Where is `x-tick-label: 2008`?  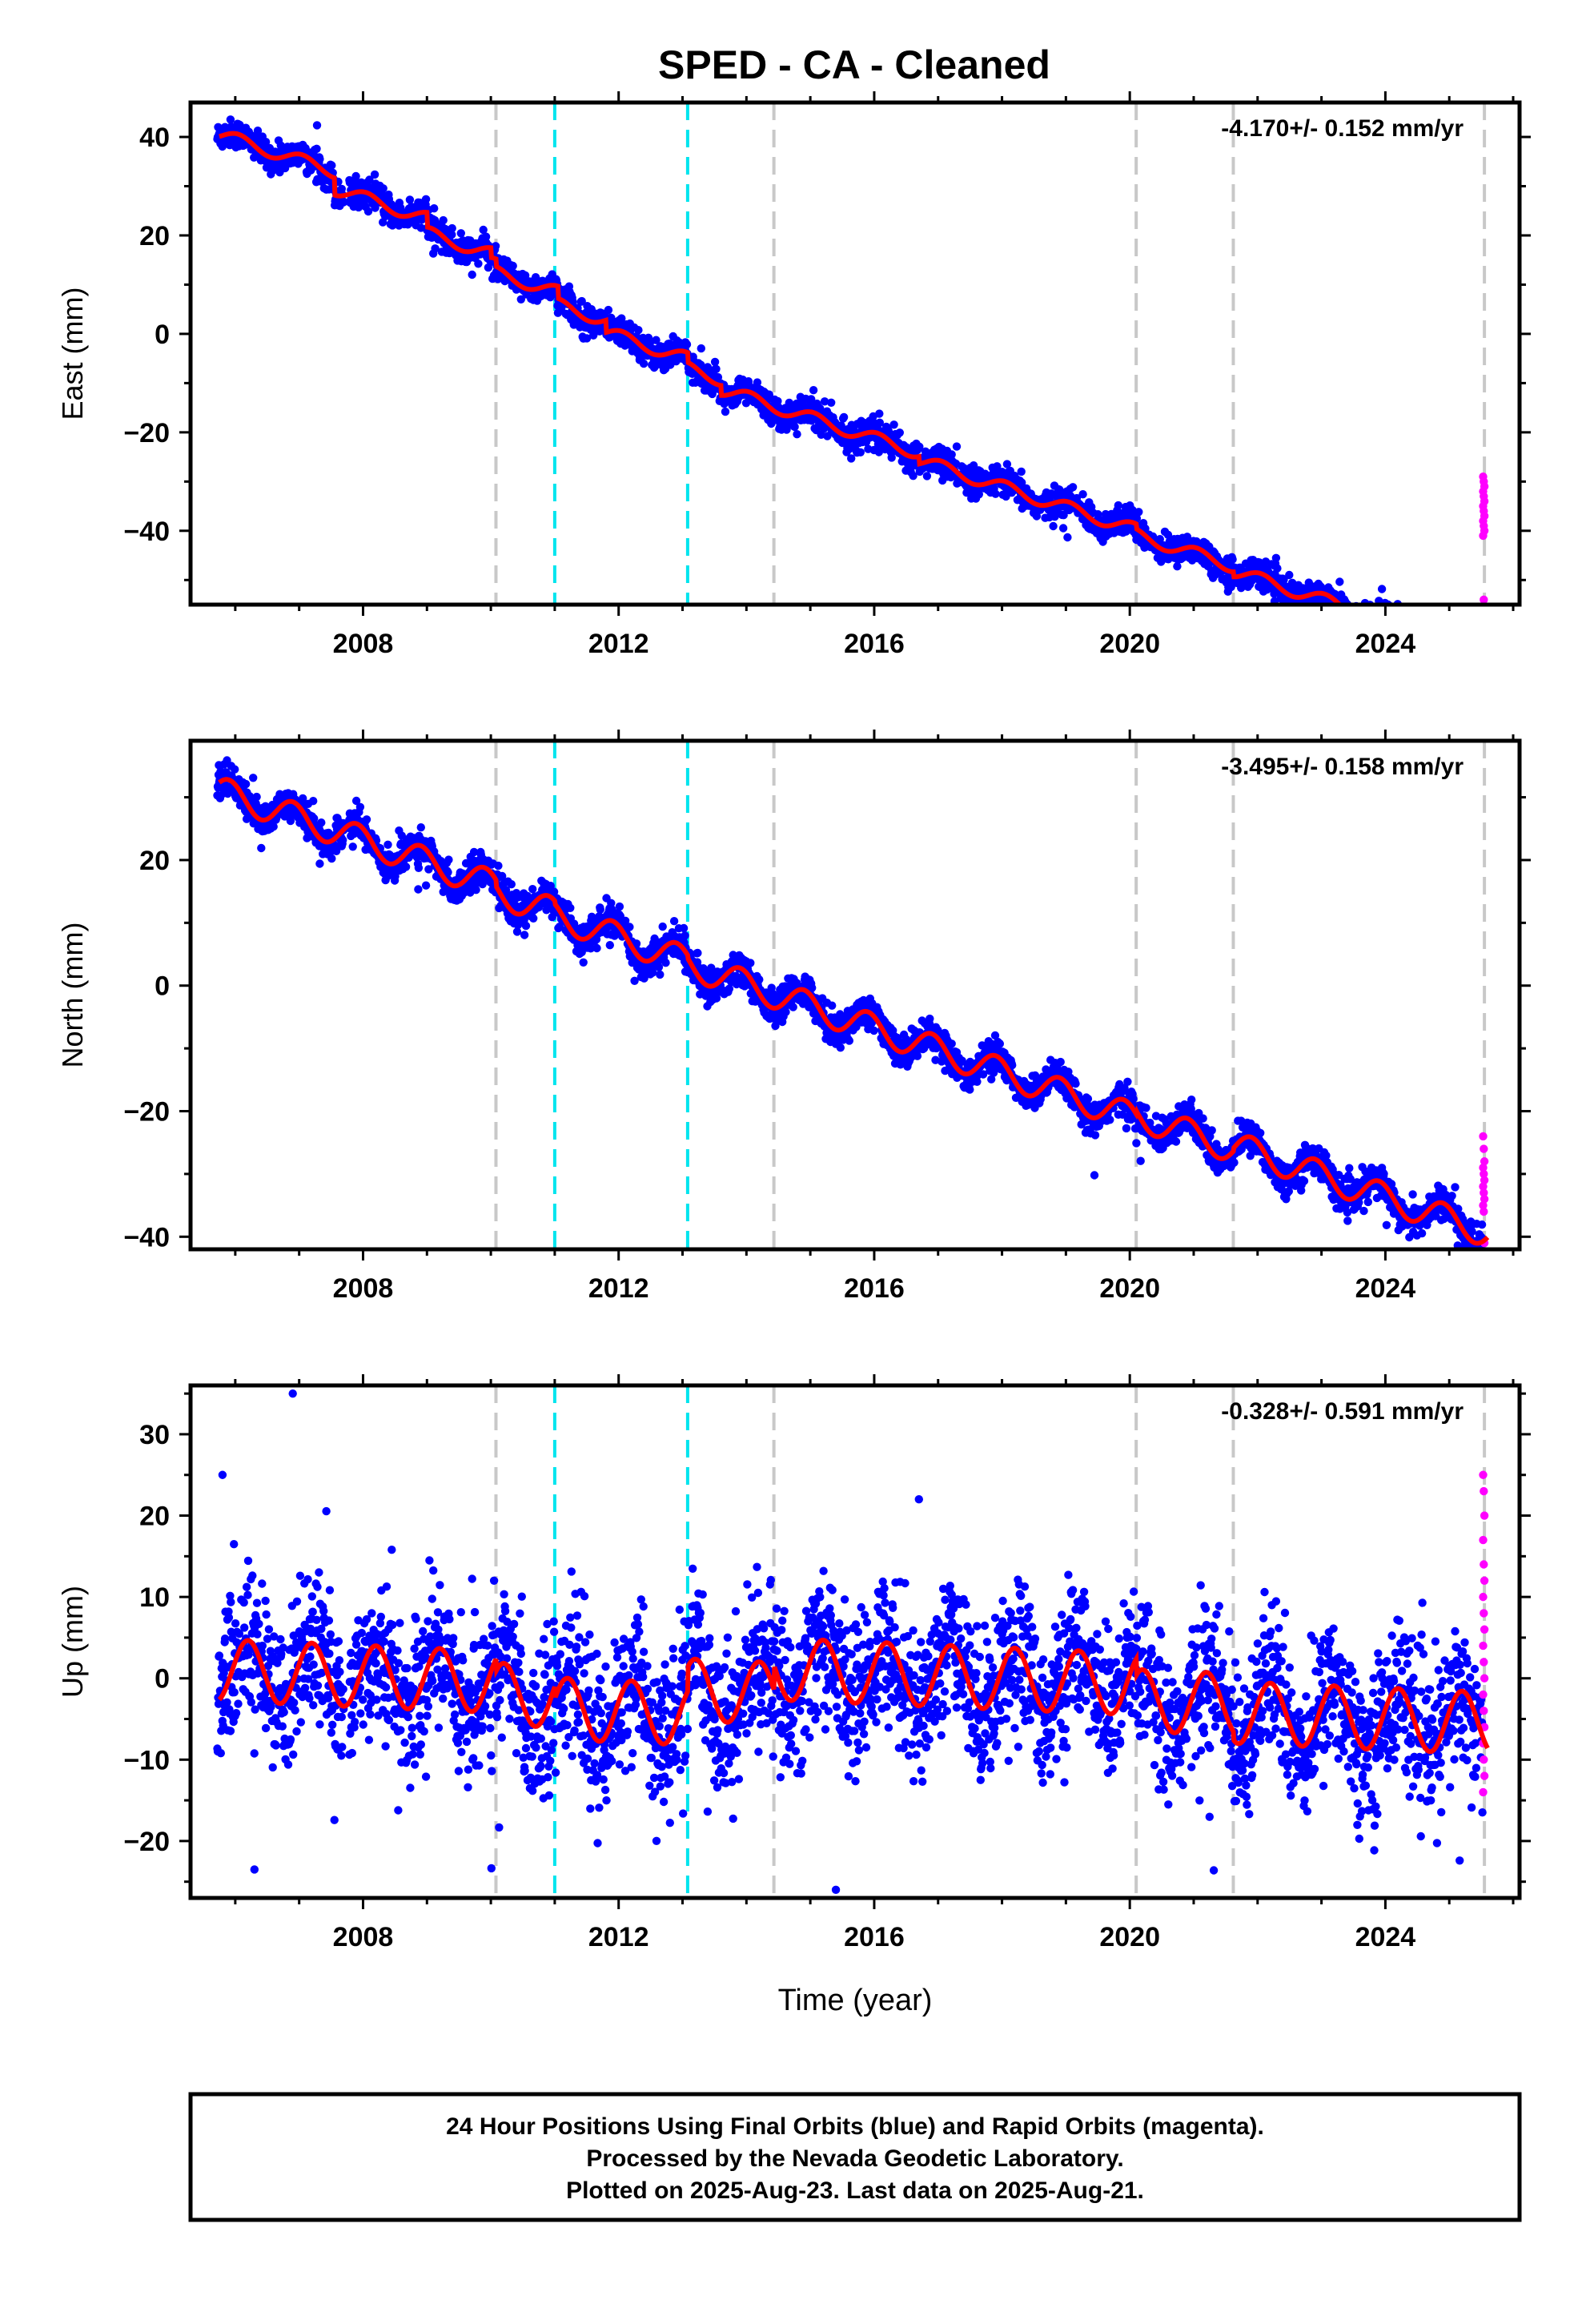 x-tick-label: 2008 is located at coordinates (363, 644).